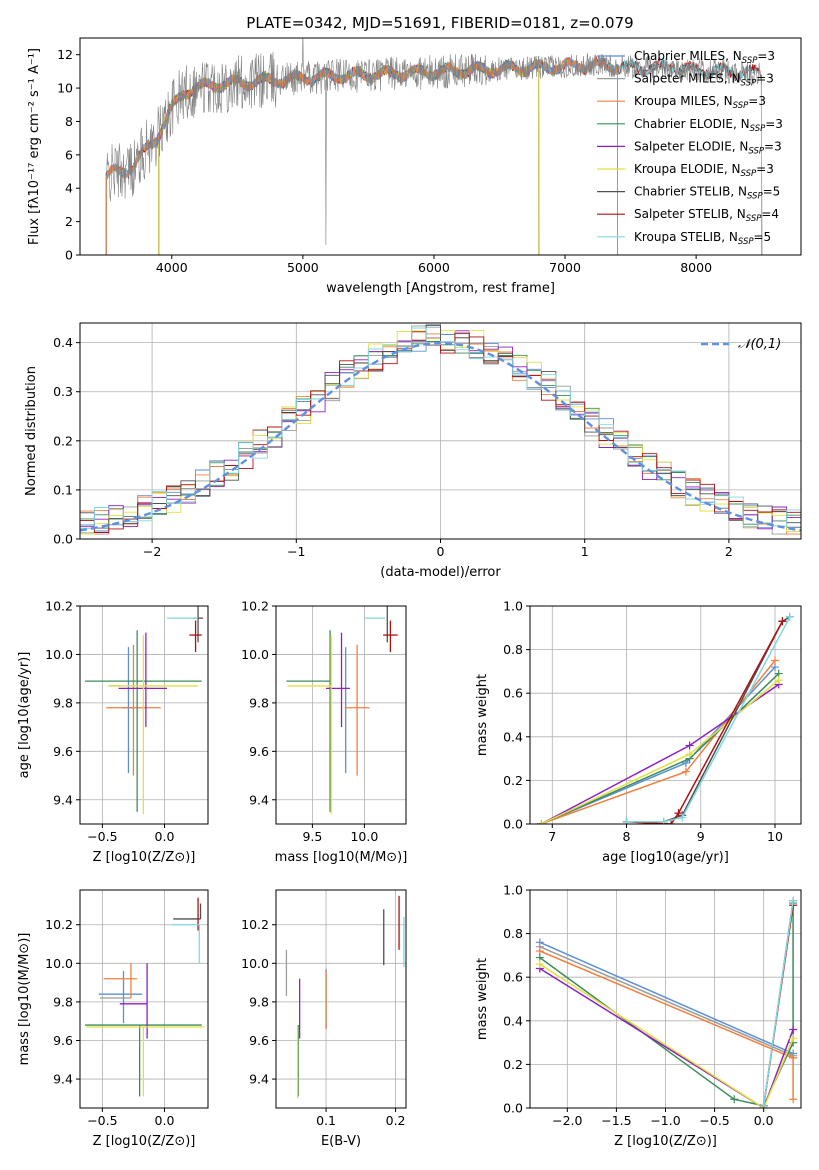 The width and height of the screenshot is (819, 1170). Describe the element at coordinates (361, 154) in the screenshot. I see `model-curve` at that location.